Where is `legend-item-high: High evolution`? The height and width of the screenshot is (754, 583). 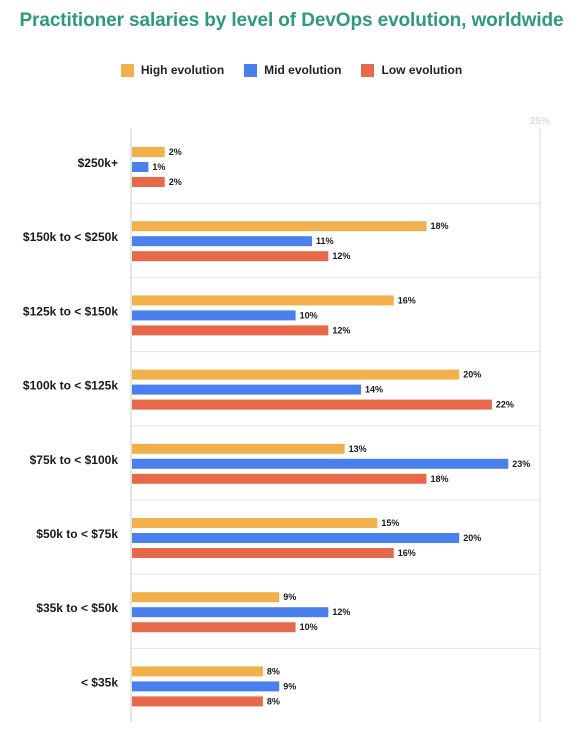 legend-item-high: High evolution is located at coordinates (172, 70).